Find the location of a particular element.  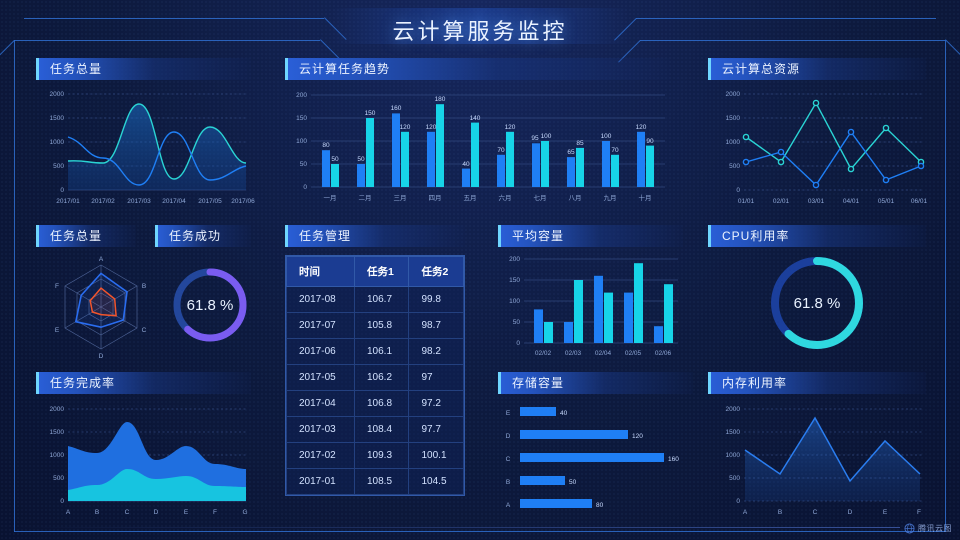

svg-text: 七月 is located at coordinates (540, 197).